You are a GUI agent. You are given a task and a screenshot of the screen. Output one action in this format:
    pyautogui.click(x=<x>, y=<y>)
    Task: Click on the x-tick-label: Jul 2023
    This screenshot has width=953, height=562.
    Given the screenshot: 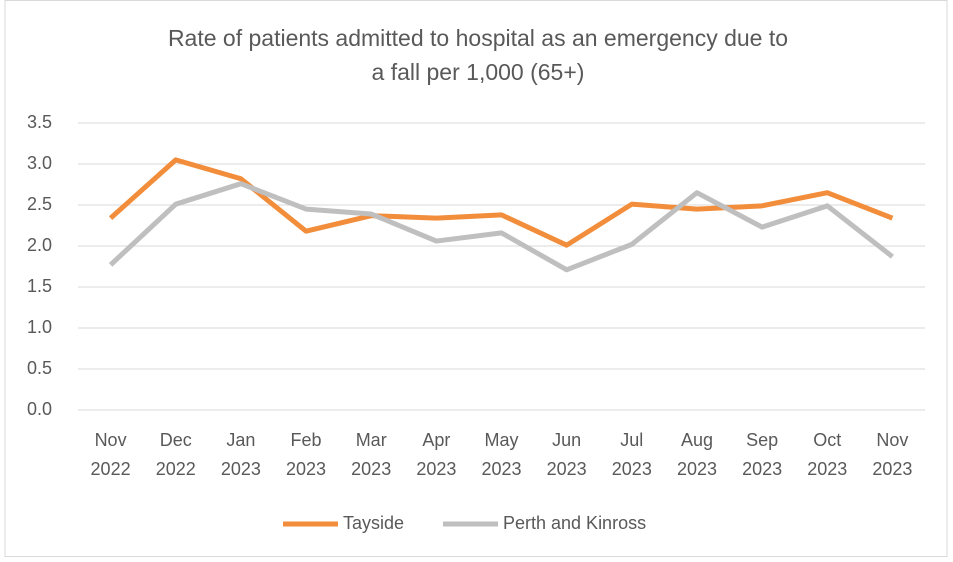 What is the action you would take?
    pyautogui.click(x=632, y=454)
    